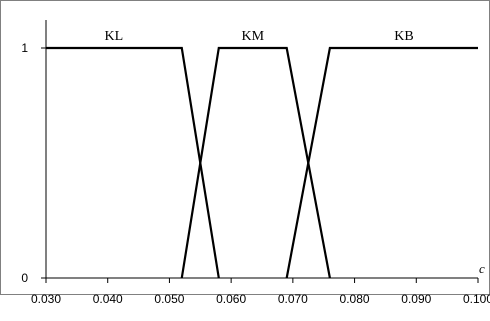  I want to click on x-ticks: 0.030 0.040 0.050 0.060 0.070 0.080 0.090 0.100, so click(260, 292).